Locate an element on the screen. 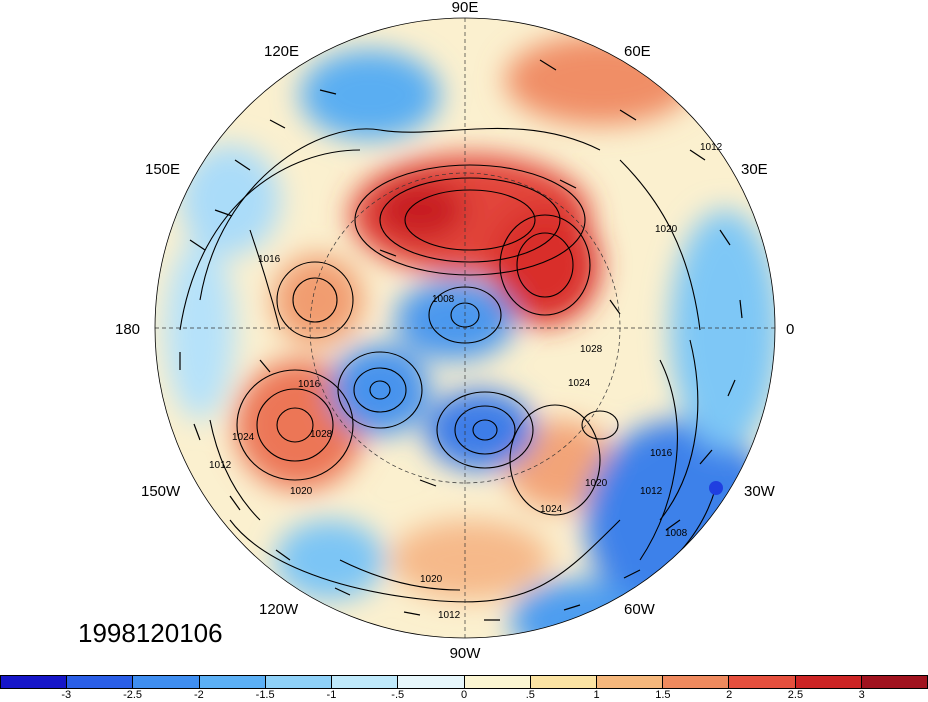 This screenshot has height=702, width=928. colorbar-tick-label: -3 is located at coordinates (66, 695).